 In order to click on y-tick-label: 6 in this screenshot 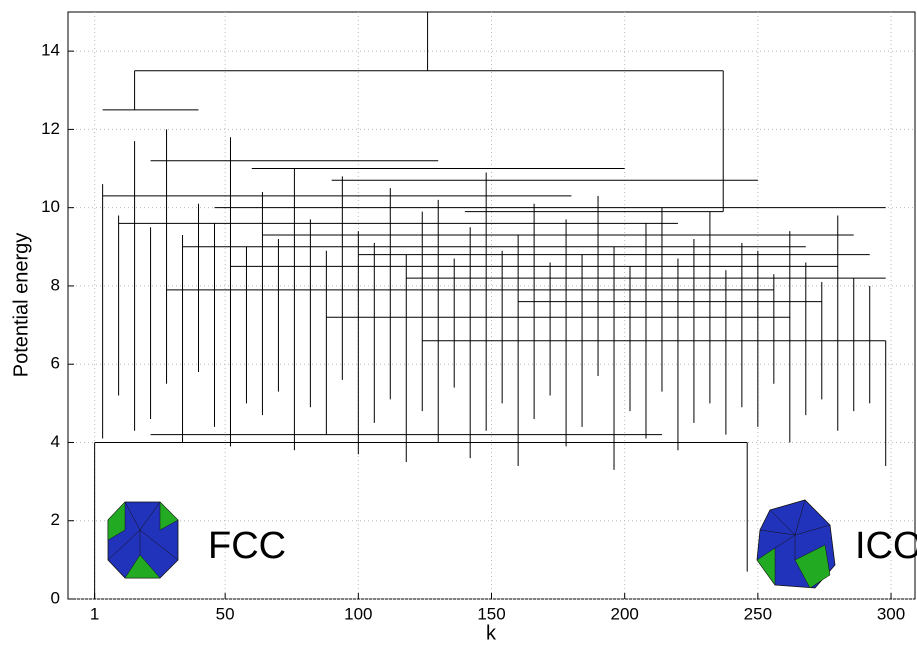, I will do `click(55, 363)`.